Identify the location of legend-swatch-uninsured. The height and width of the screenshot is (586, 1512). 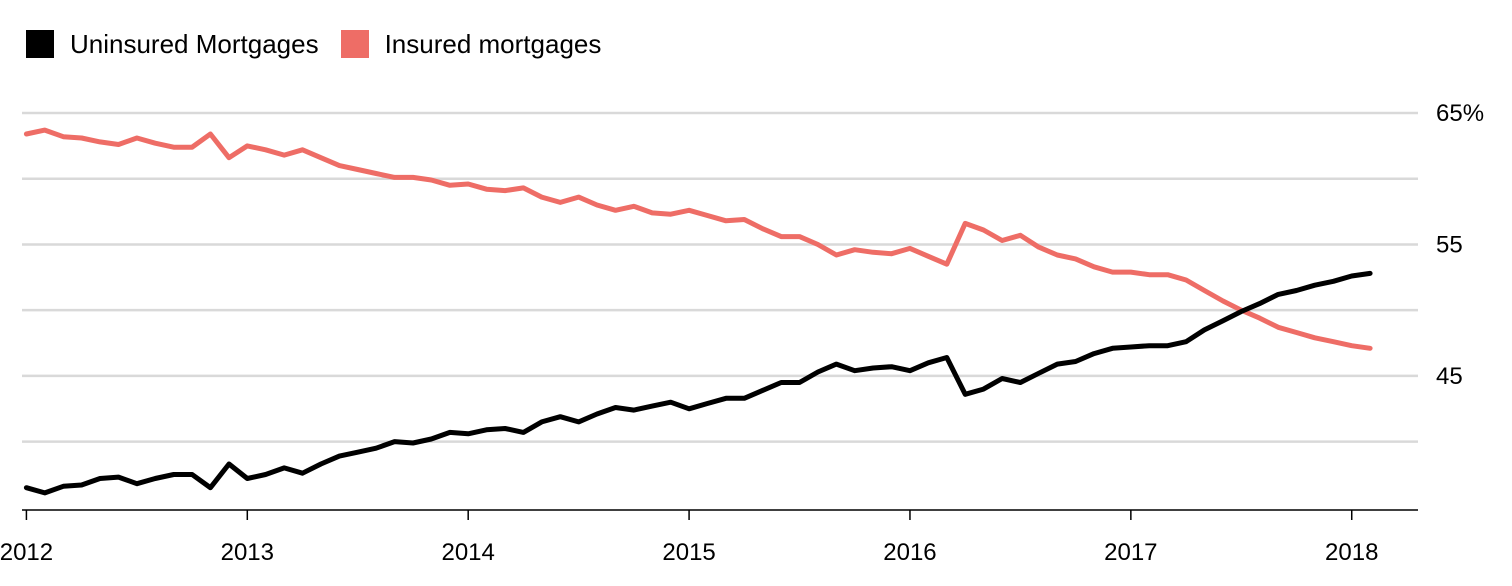
(40, 44).